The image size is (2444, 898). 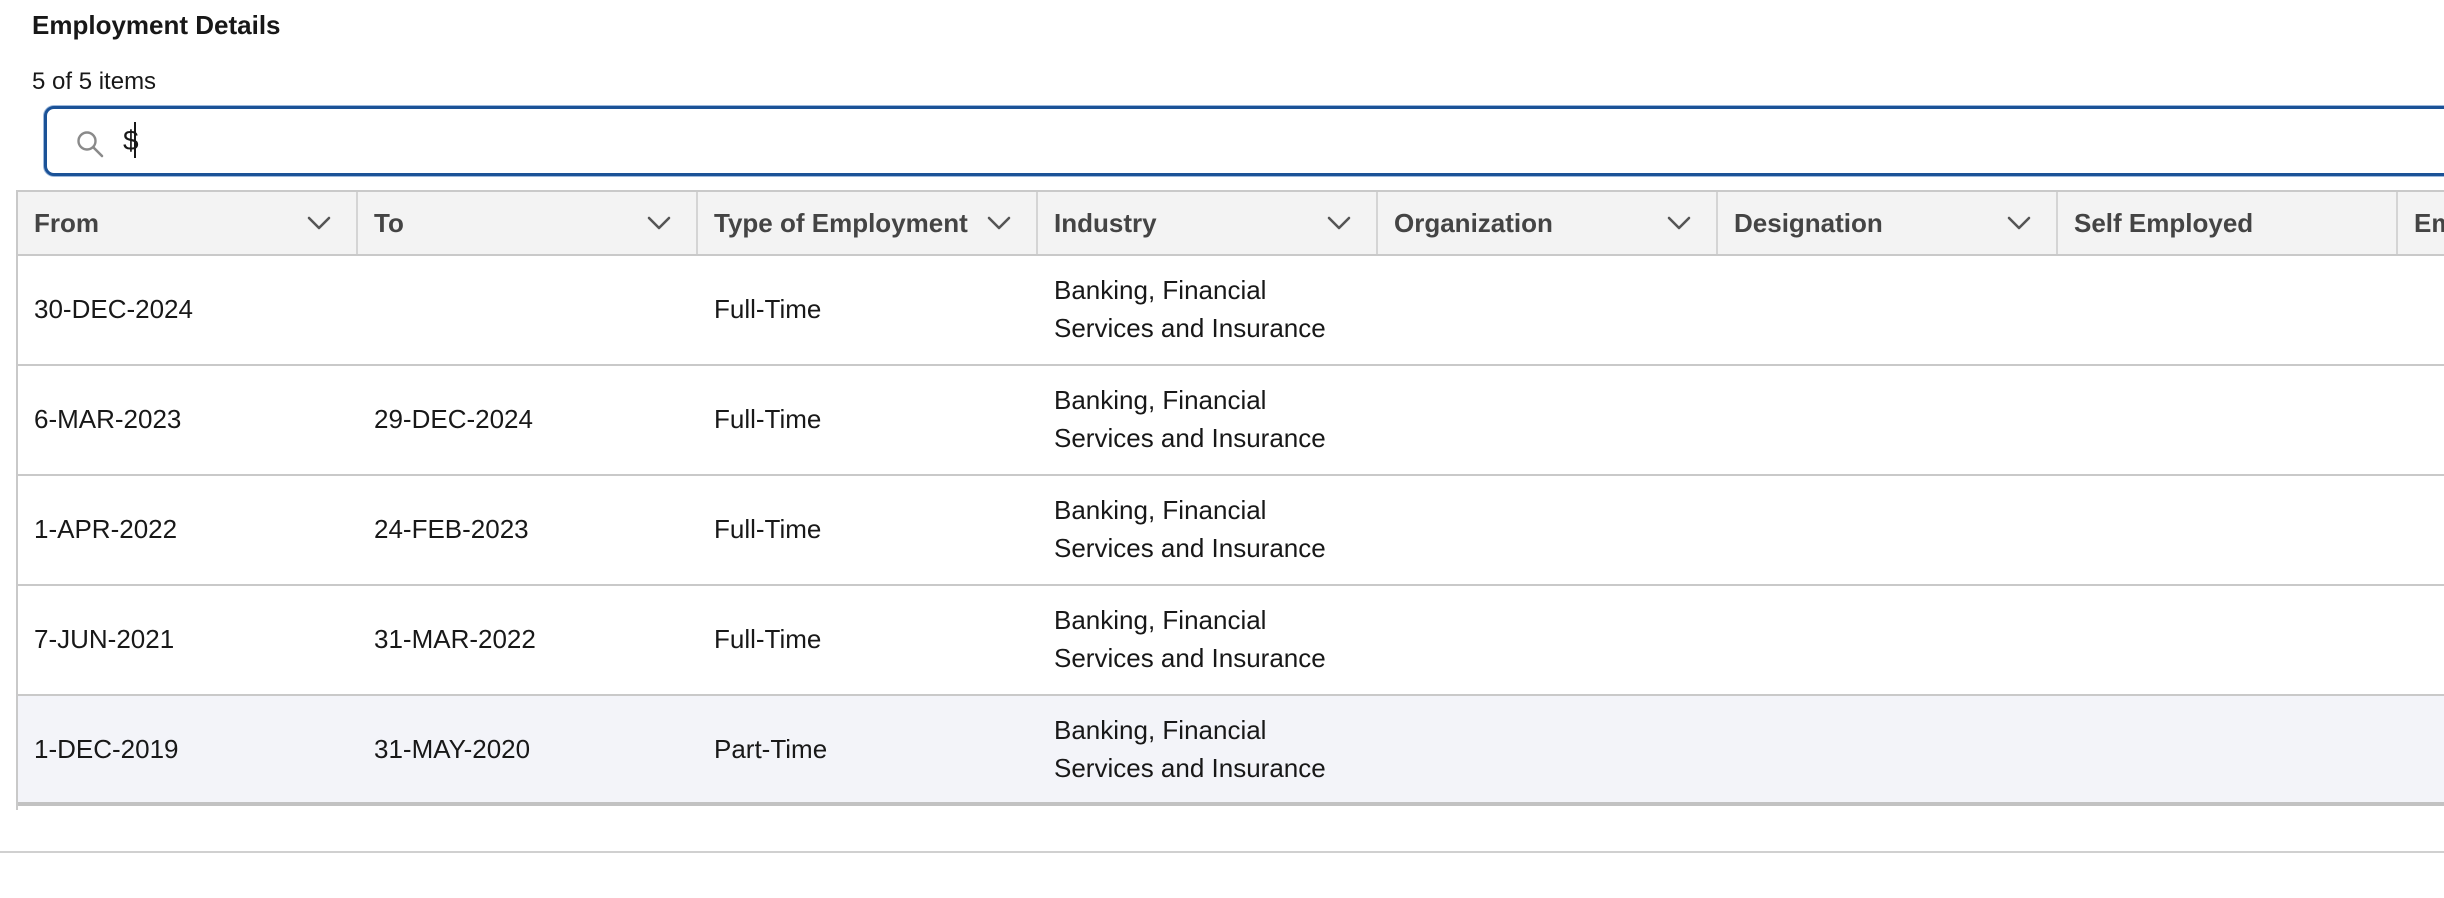 I want to click on cell-from: 6-MAR-2023, so click(x=108, y=419).